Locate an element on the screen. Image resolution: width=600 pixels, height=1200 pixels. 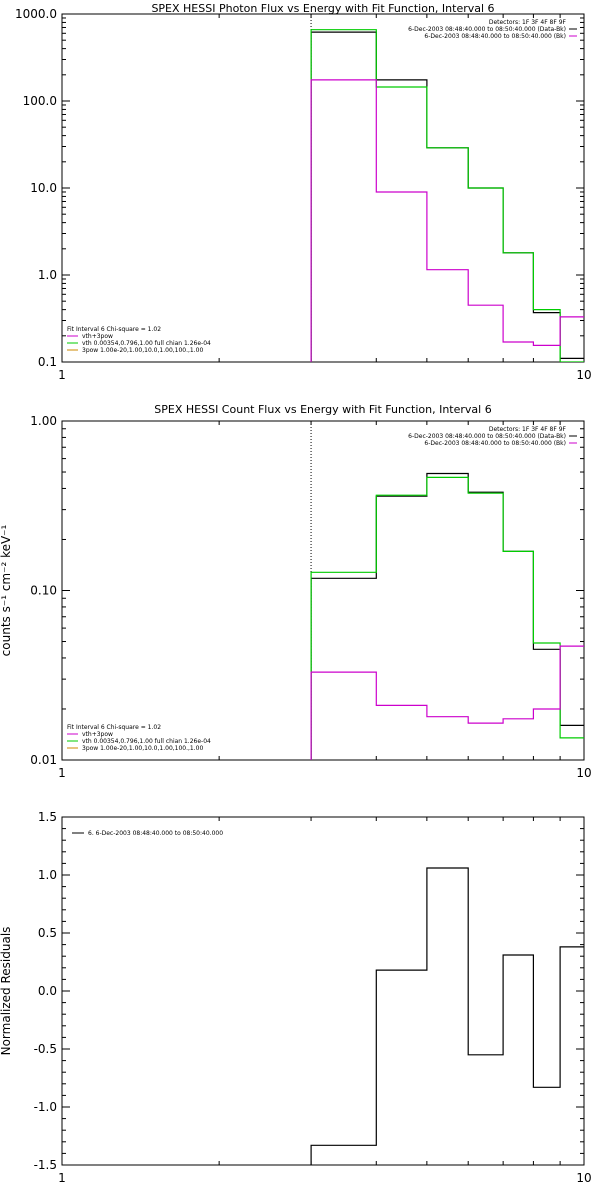
photon-flux-legend-tr-0: Detectors: 1F 3F 4F 8F 9F is located at coordinates (528, 22).